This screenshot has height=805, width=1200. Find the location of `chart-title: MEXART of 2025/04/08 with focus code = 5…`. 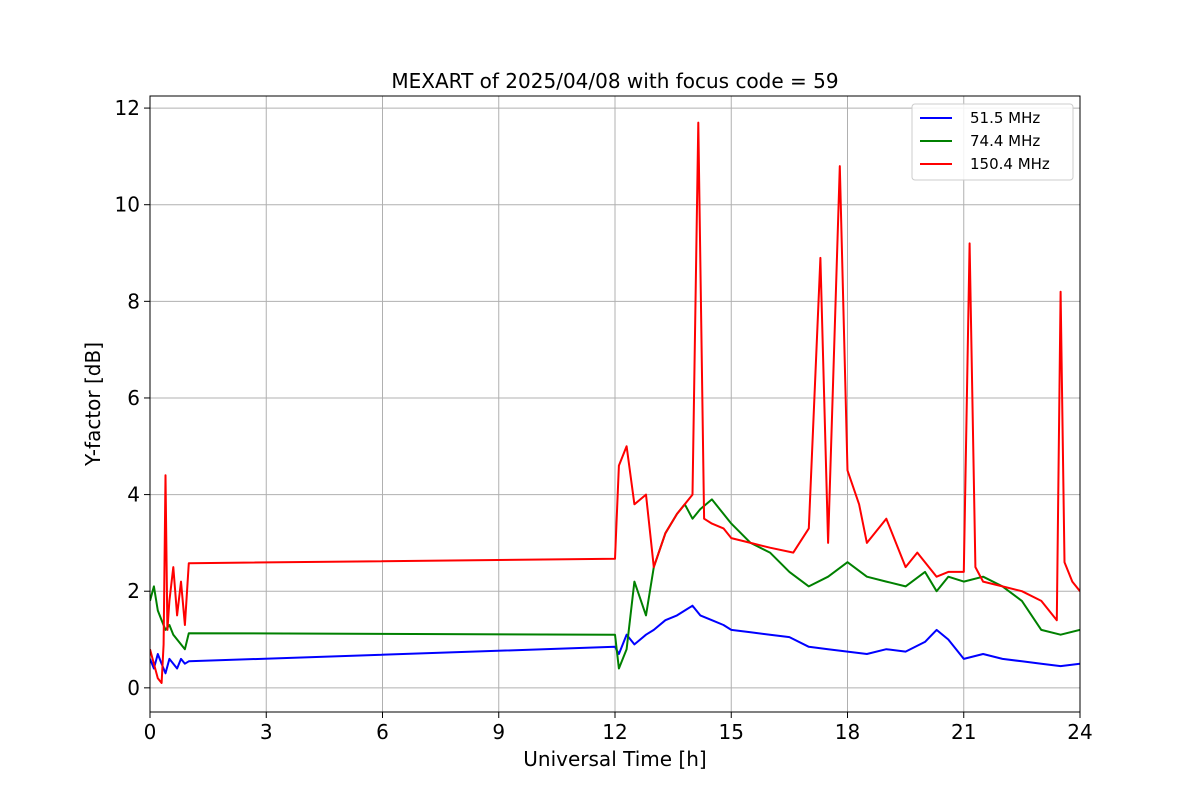

chart-title: MEXART of 2025/04/08 with focus code = 5… is located at coordinates (614, 81).